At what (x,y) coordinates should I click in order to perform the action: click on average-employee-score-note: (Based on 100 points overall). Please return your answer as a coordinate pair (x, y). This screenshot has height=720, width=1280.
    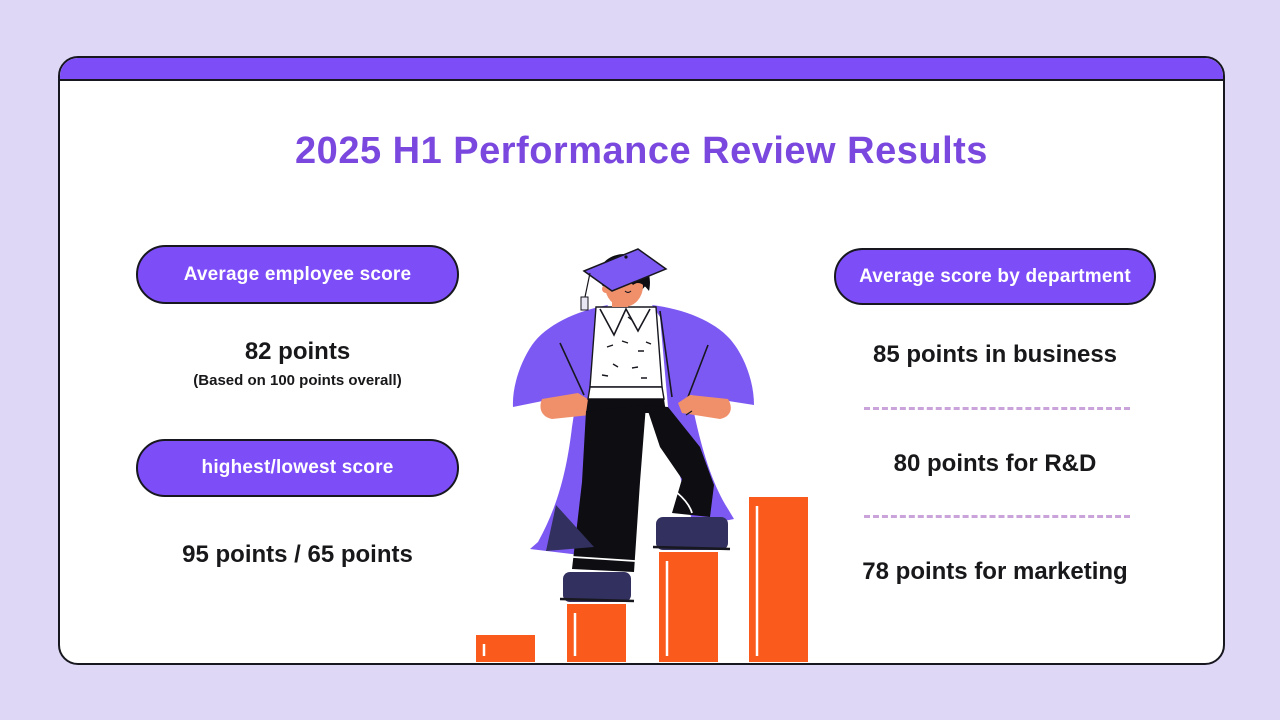
    Looking at the image, I should click on (297, 380).